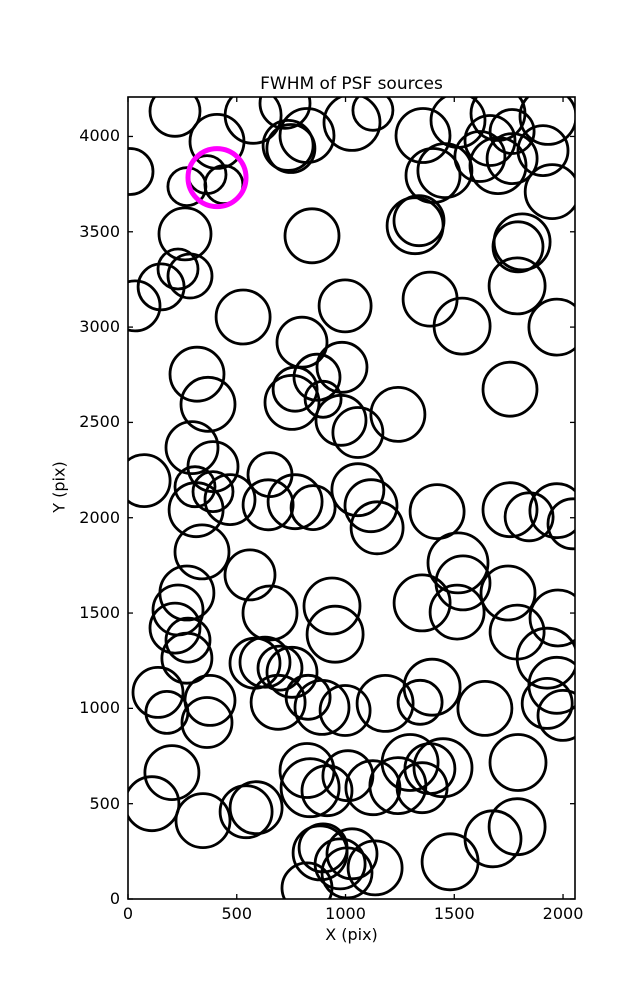 The width and height of the screenshot is (637, 1000). I want to click on x-axis-label: X (pix), so click(351, 934).